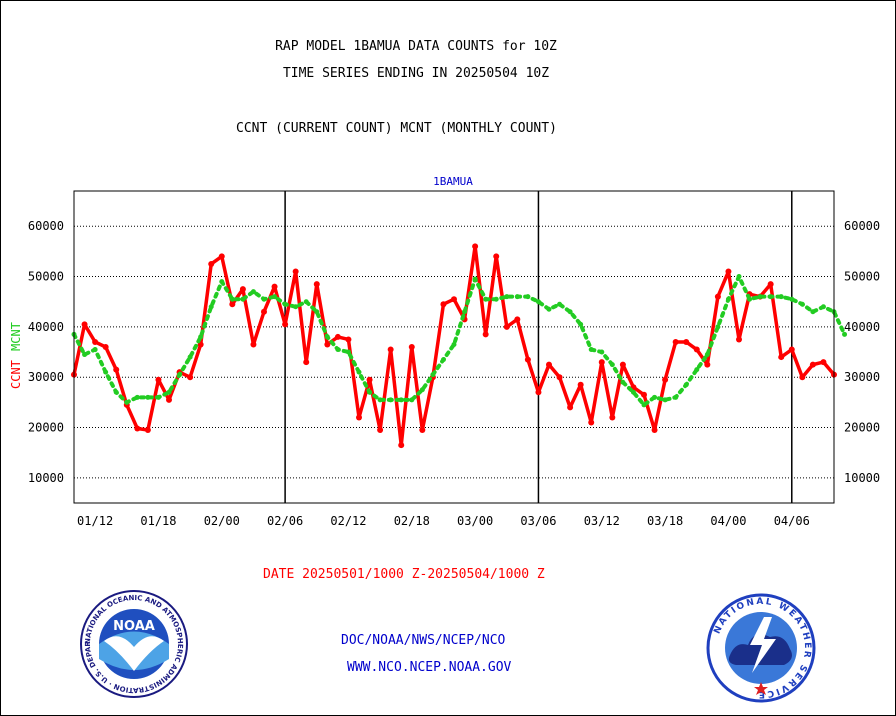 The image size is (896, 716). I want to click on y-axis-label-ccnt: CCNT, so click(16, 374).